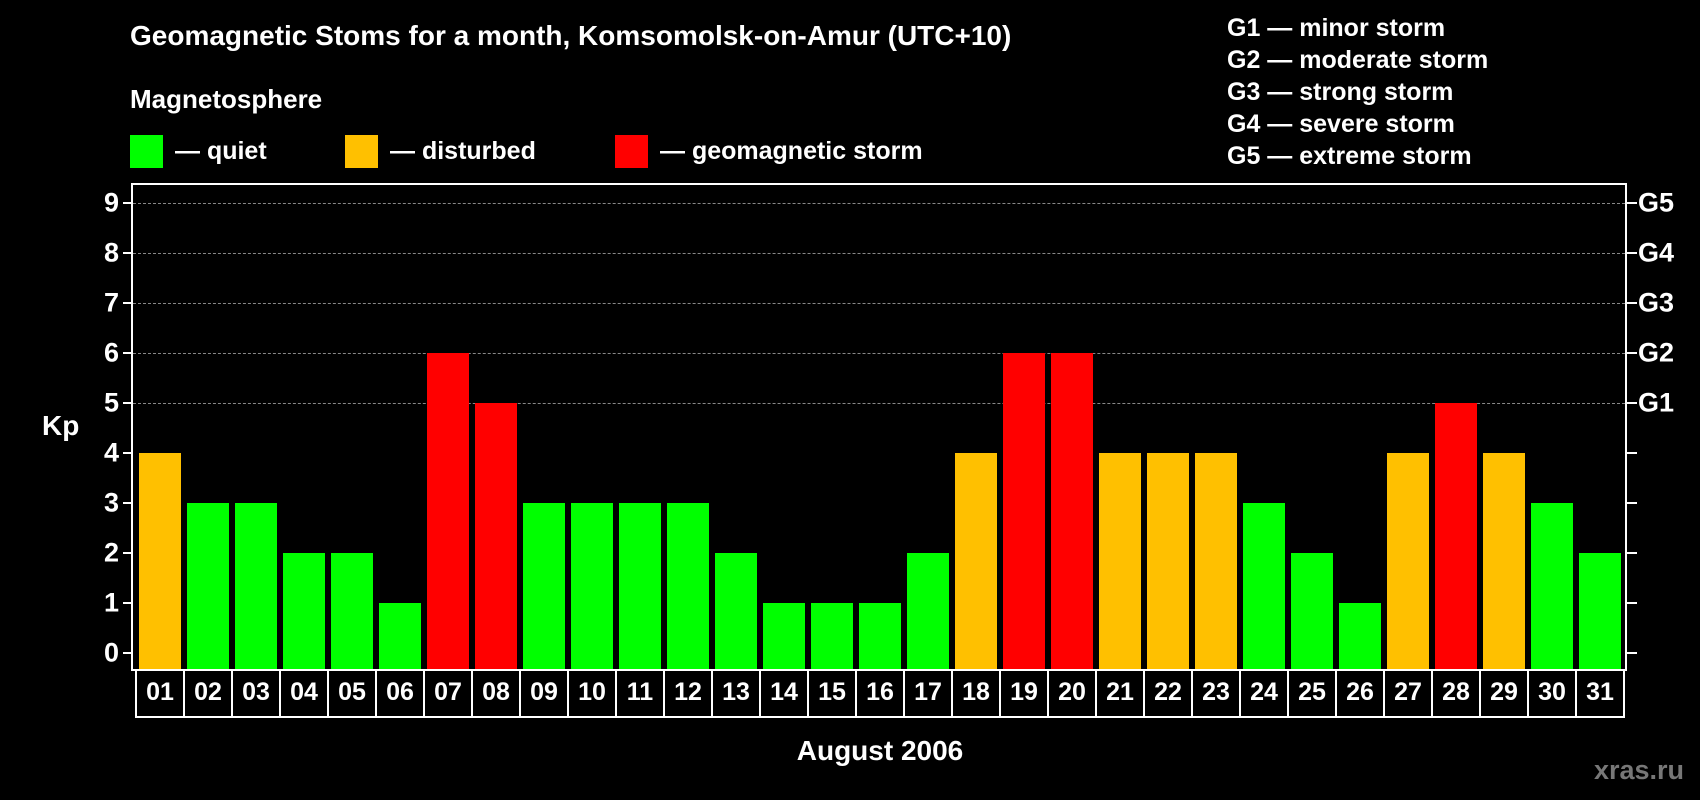 This screenshot has width=1700, height=800. What do you see at coordinates (1656, 352) in the screenshot?
I see `storm-level-label: G2` at bounding box center [1656, 352].